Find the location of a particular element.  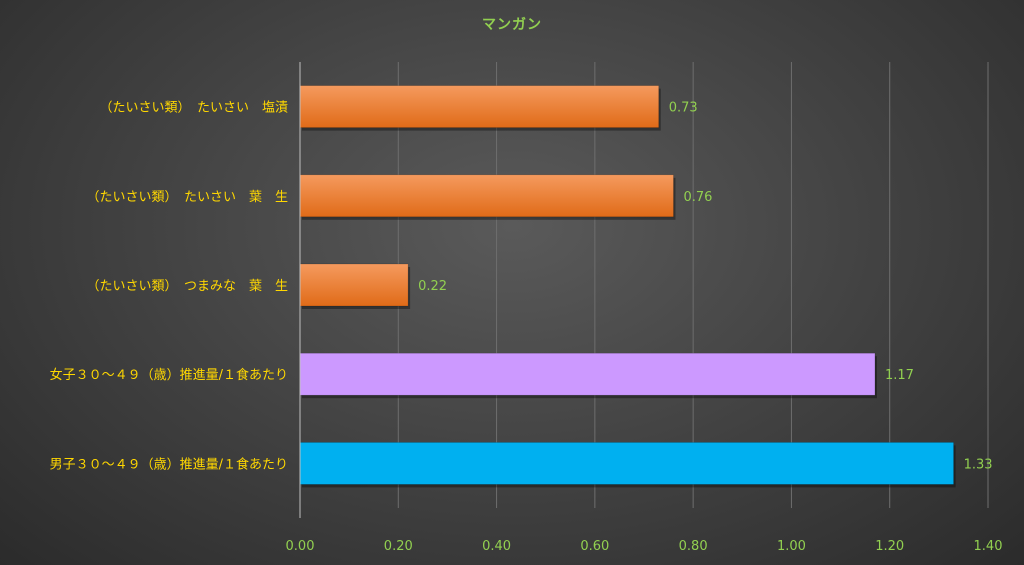

category-label: （たいさい類） たいさい 塩漬 is located at coordinates (193, 108).